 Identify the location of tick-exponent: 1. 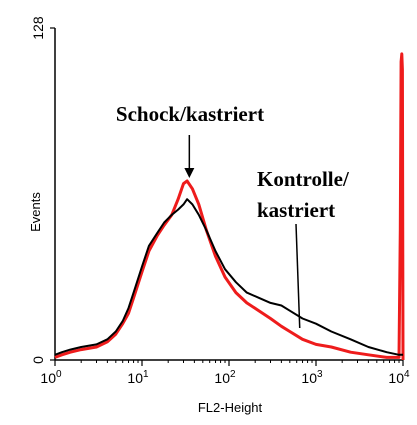
(146, 374).